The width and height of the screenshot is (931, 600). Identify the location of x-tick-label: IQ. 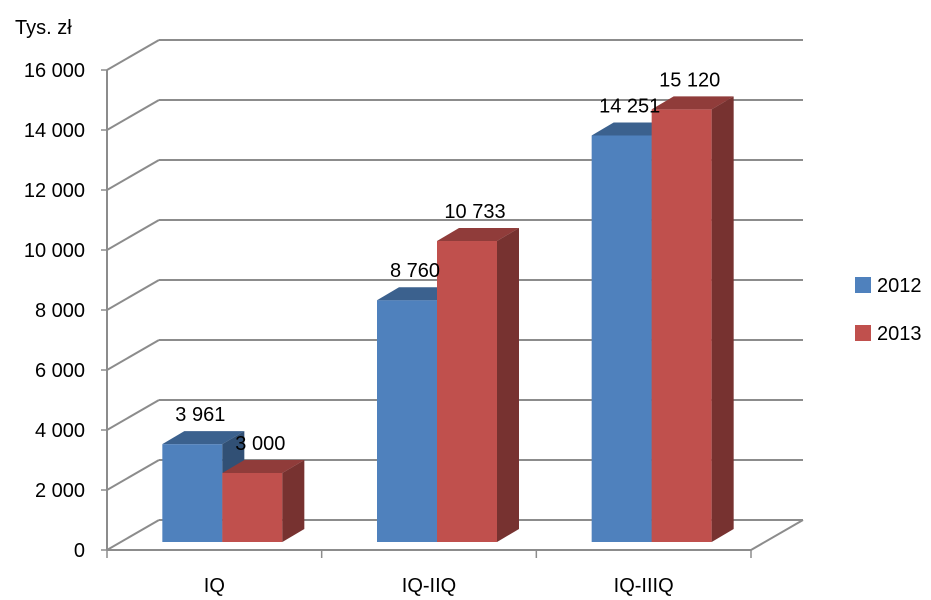
(214, 586).